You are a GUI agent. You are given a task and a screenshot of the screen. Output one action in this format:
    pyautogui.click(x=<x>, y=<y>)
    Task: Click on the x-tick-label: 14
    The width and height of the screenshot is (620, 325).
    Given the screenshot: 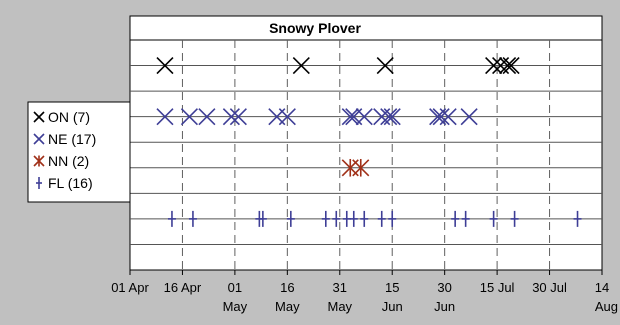 What is the action you would take?
    pyautogui.click(x=602, y=287)
    